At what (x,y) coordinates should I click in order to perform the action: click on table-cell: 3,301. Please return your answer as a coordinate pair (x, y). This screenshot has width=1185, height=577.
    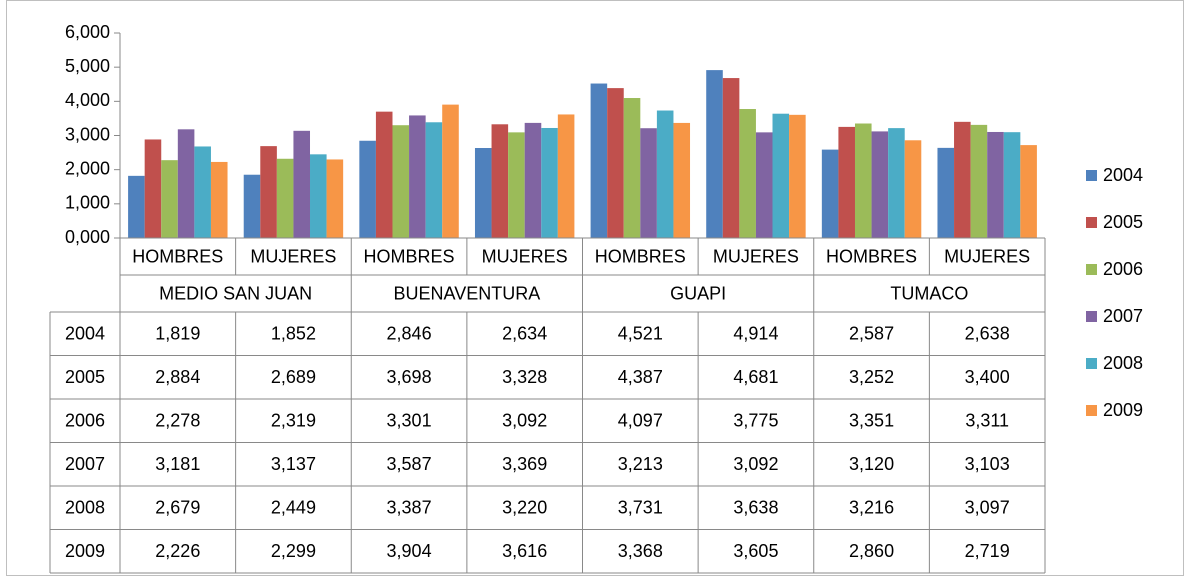
    Looking at the image, I should click on (409, 421).